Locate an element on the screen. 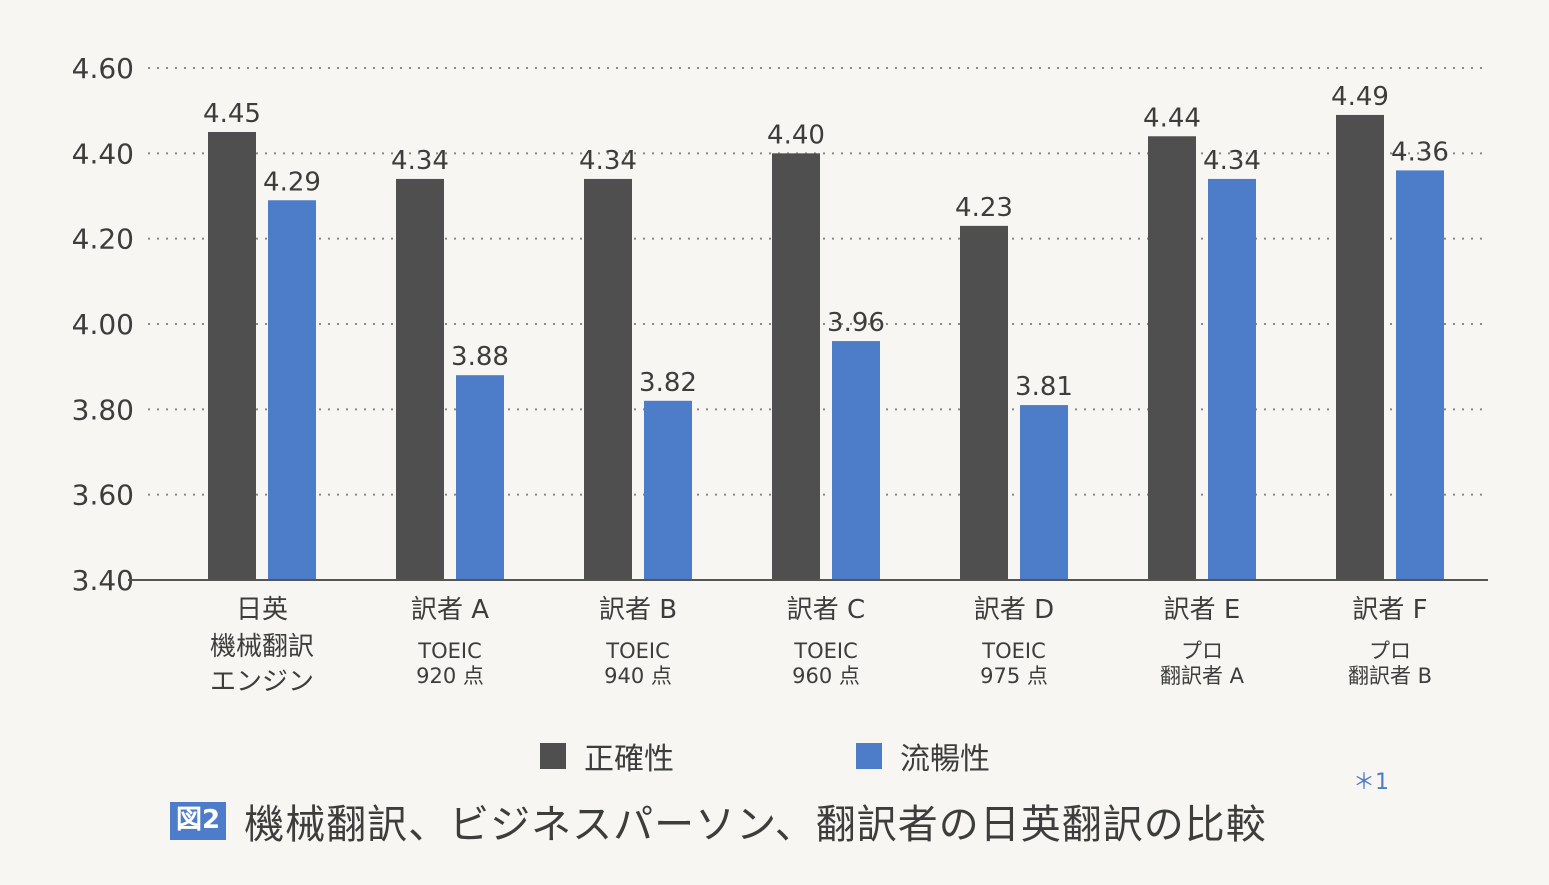  data-label: 3.88 is located at coordinates (480, 357).